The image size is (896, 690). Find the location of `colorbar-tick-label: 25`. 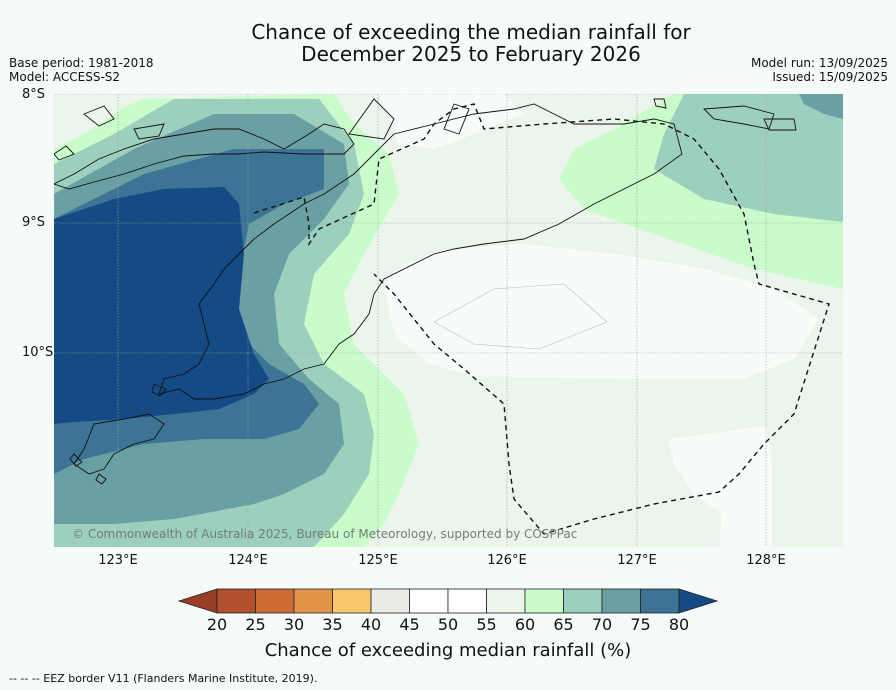

colorbar-tick-label: 25 is located at coordinates (255, 624).